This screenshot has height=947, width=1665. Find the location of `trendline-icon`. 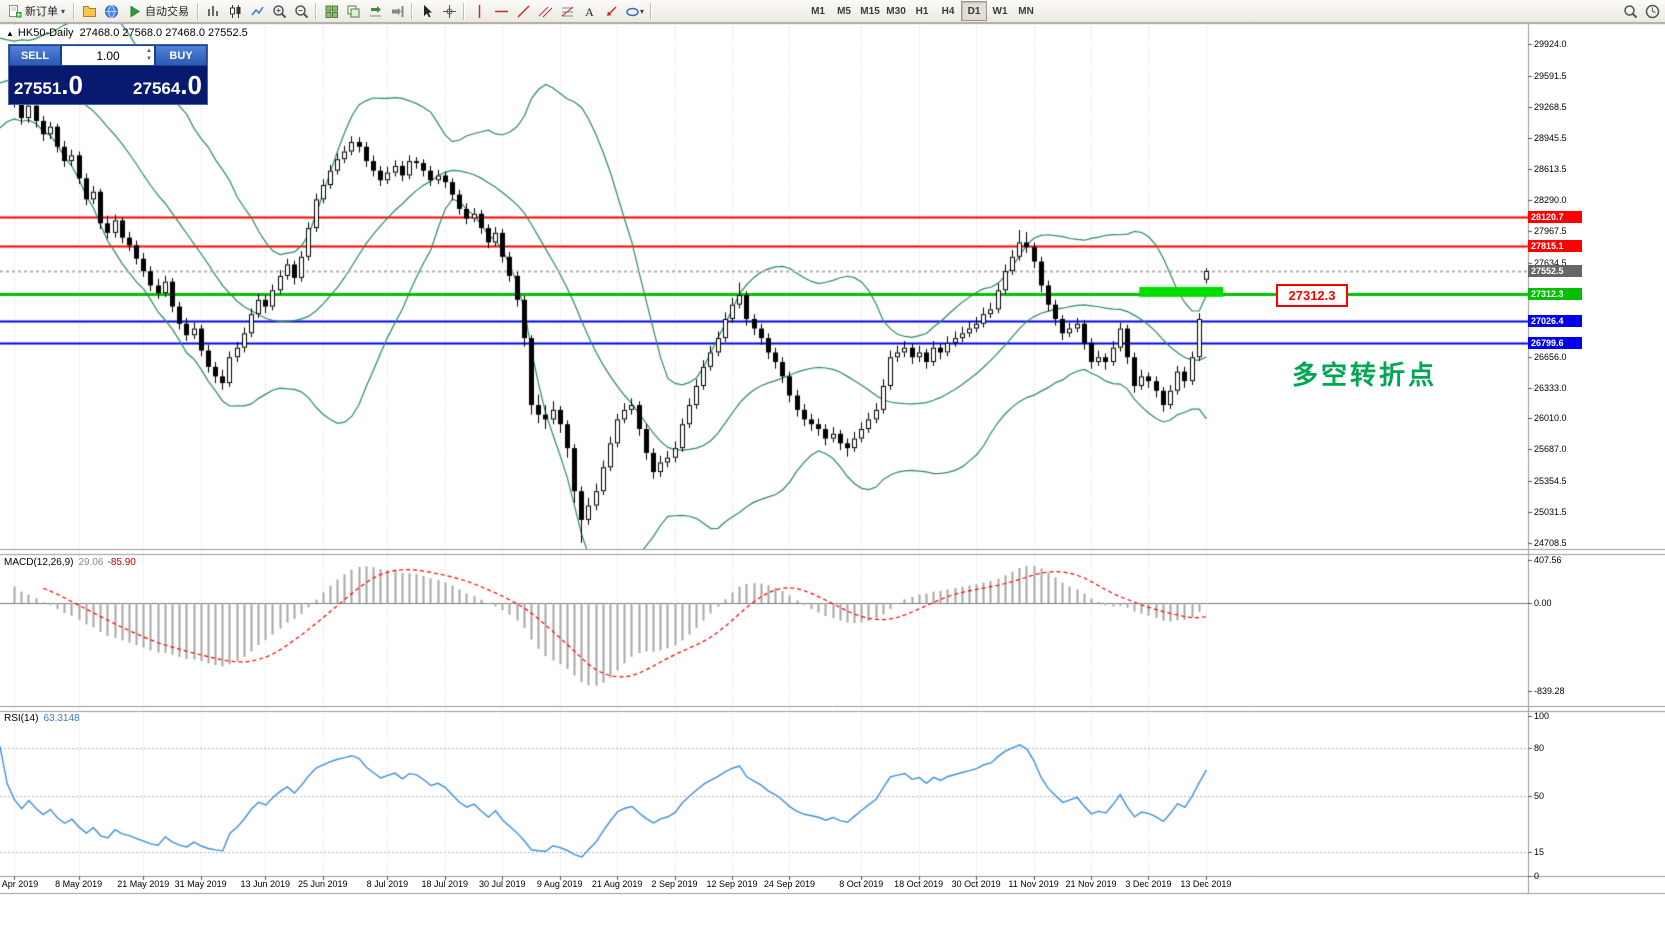

trendline-icon is located at coordinates (523, 11).